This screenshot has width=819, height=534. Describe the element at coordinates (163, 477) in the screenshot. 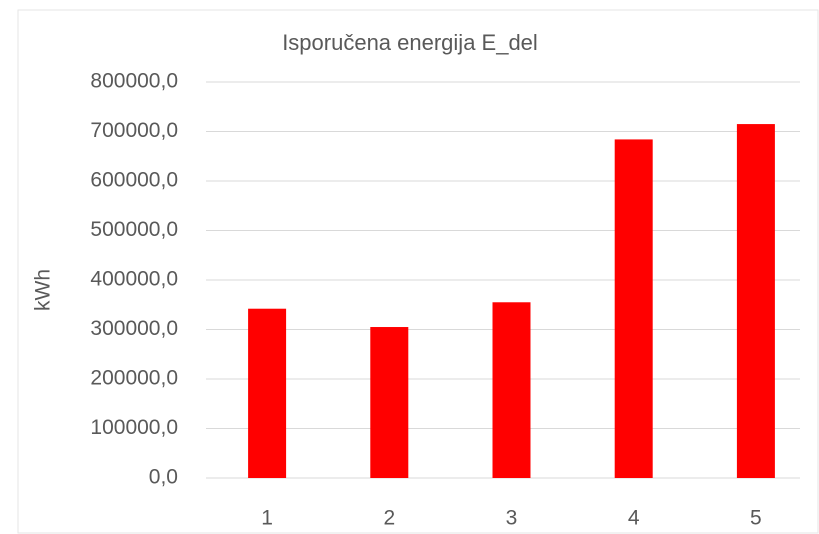

I see `y-tick-label: 0,0` at that location.